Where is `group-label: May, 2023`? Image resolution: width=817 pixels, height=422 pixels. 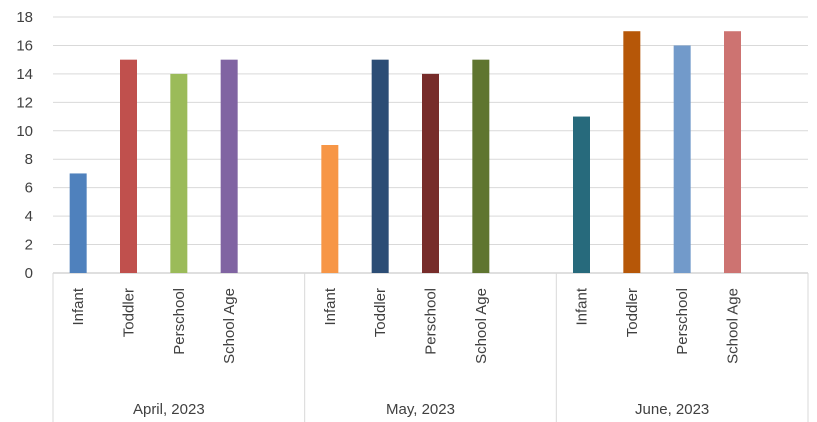
group-label: May, 2023 is located at coordinates (420, 409).